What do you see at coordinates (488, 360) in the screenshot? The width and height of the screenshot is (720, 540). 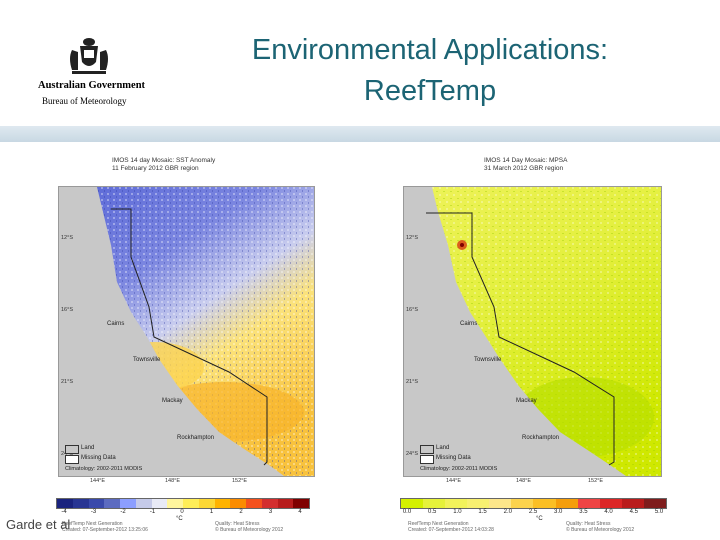 I see `place-label: Townsville` at bounding box center [488, 360].